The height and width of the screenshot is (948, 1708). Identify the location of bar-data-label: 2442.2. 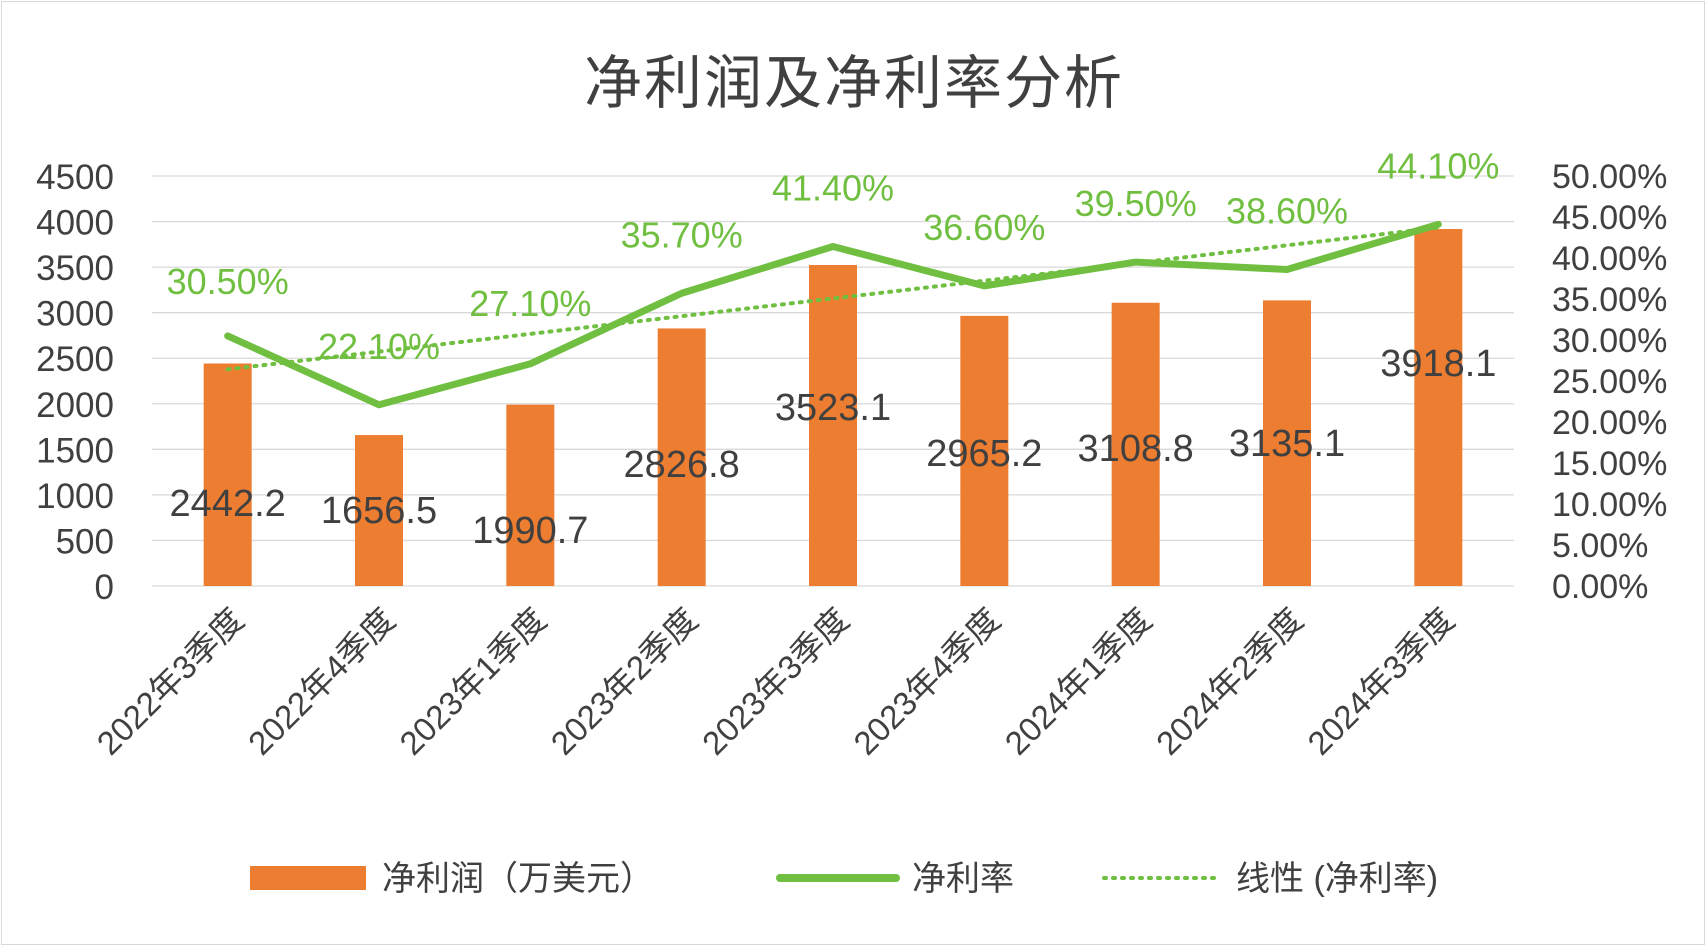
(228, 504).